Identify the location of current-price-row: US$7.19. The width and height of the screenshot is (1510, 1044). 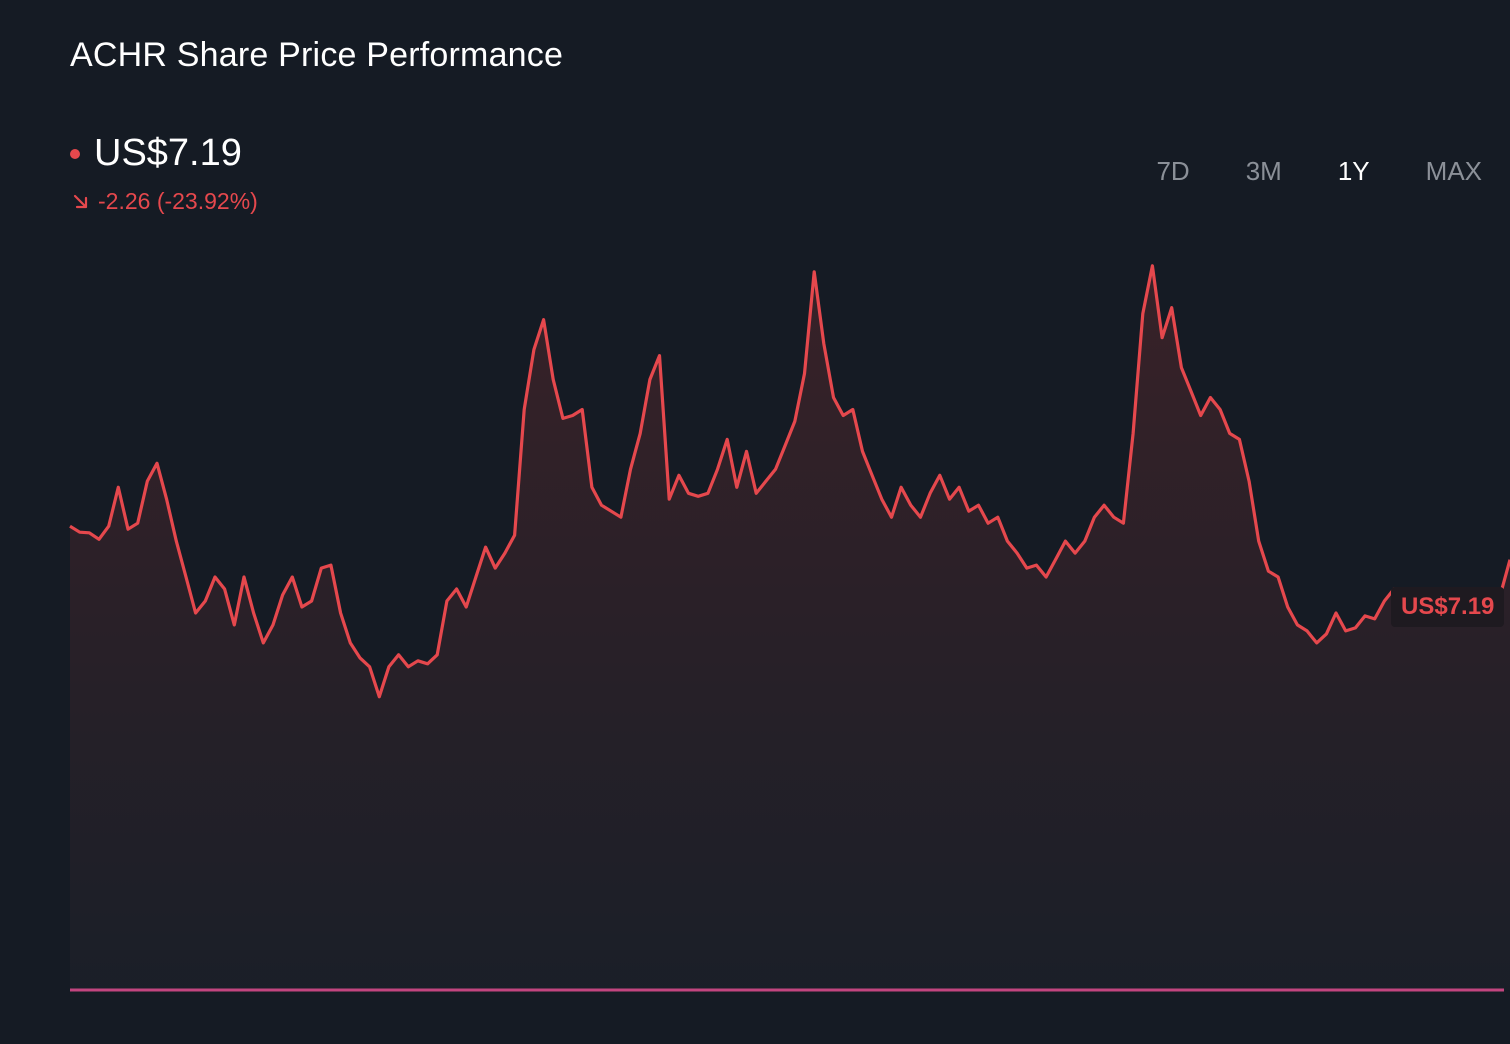
(156, 153).